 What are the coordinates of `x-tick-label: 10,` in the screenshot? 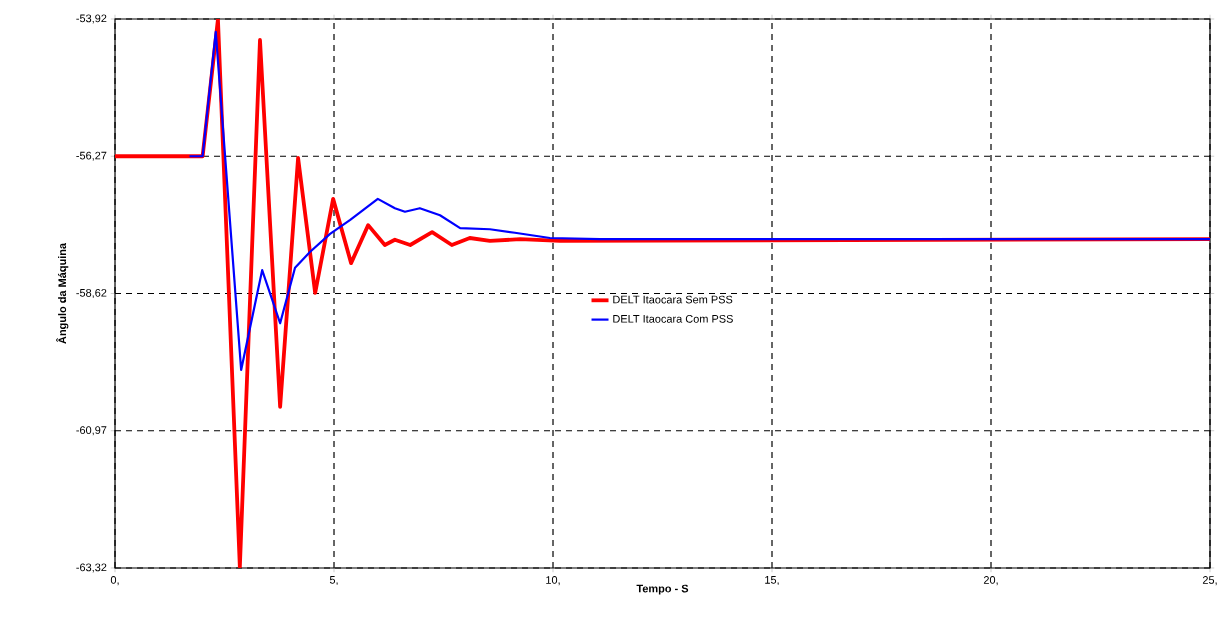 It's located at (553, 581).